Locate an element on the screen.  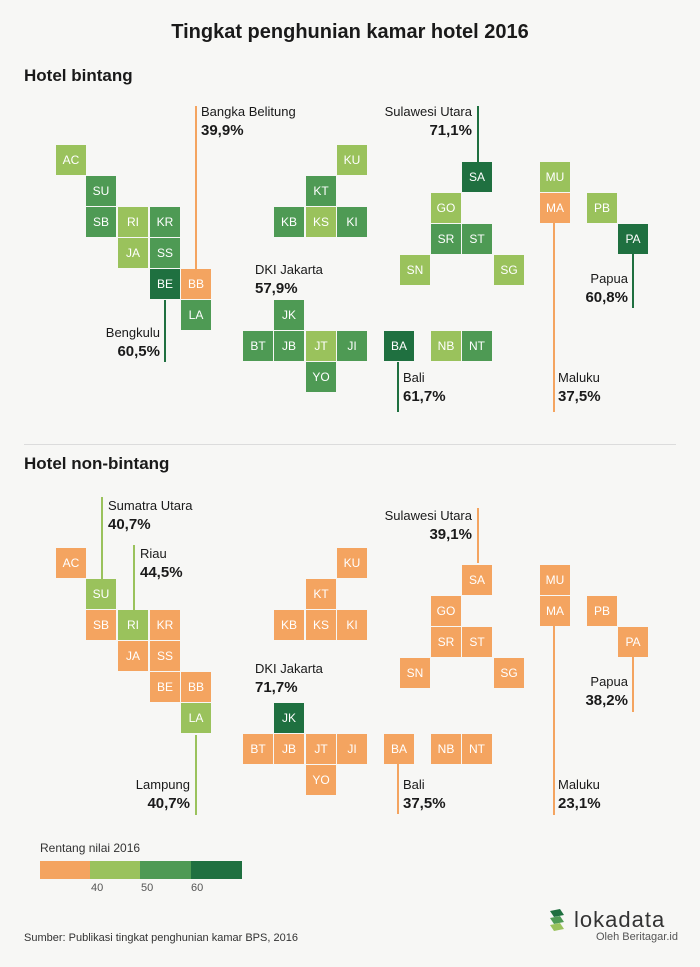
tile-jt: JT is located at coordinates (321, 749).